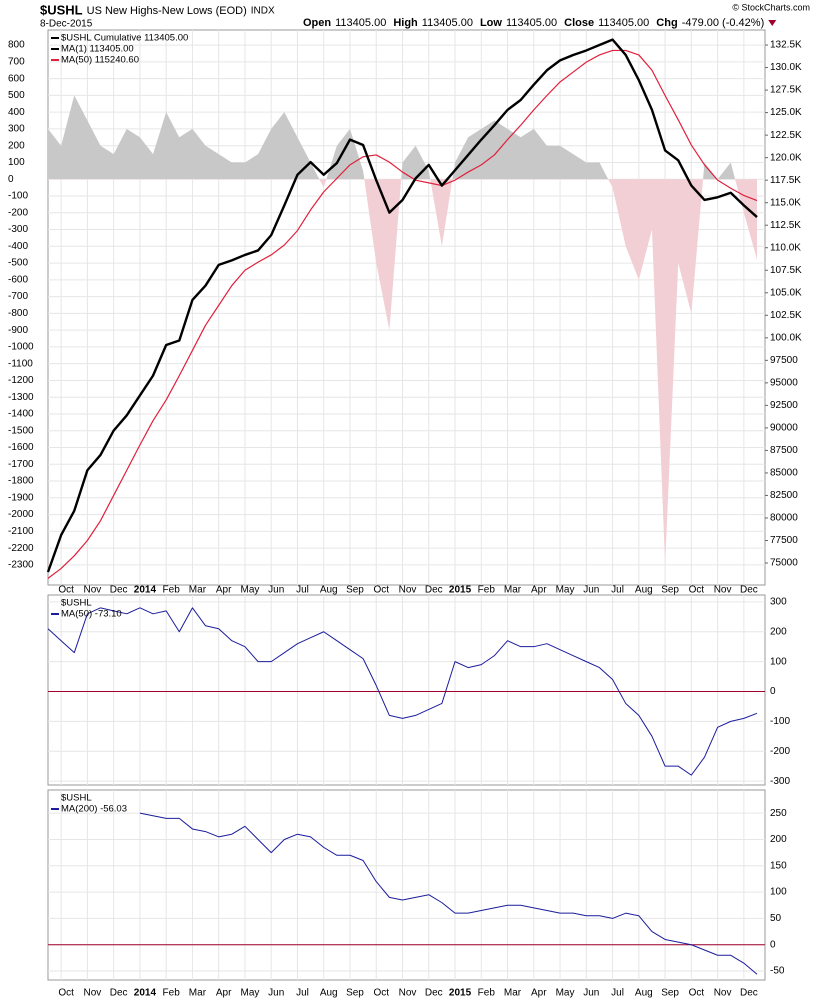  I want to click on y-tick-label: -700, so click(18, 296).